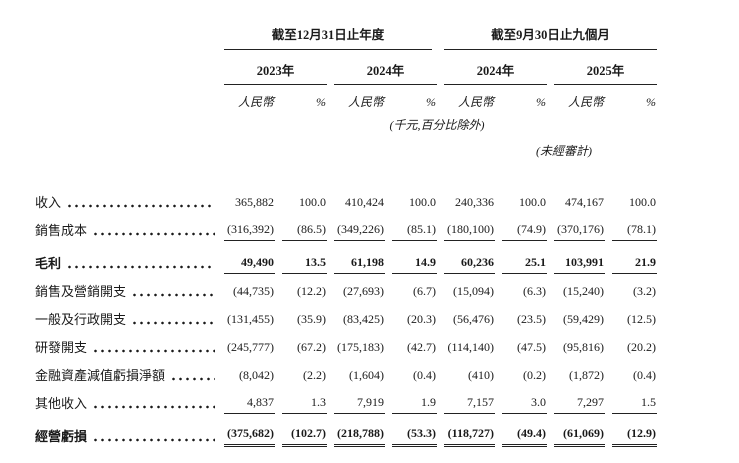  I want to click on cell-value: 14.9, so click(415, 264).